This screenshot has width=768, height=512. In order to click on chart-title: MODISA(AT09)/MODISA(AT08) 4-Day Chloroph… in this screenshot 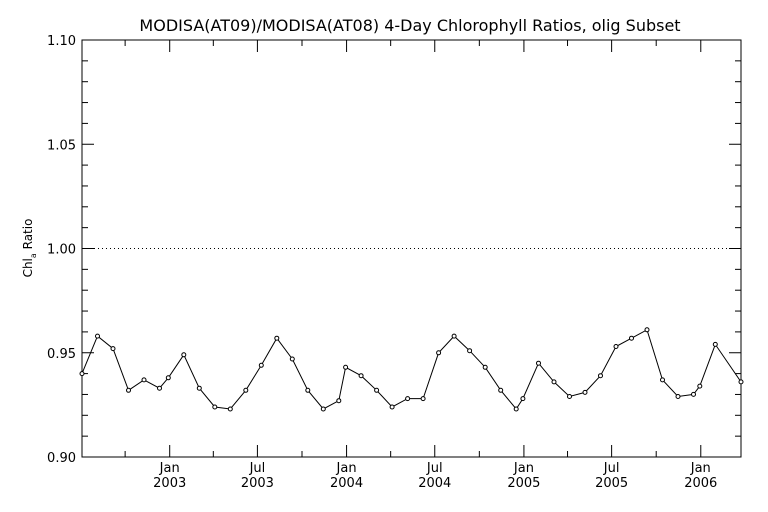, I will do `click(409, 25)`.